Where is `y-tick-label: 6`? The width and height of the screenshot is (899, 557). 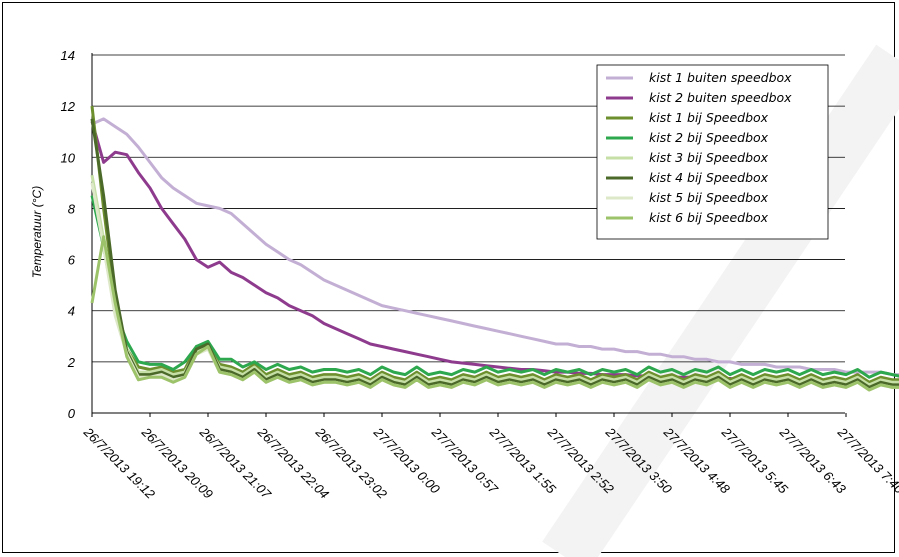 y-tick-label: 6 is located at coordinates (72, 260).